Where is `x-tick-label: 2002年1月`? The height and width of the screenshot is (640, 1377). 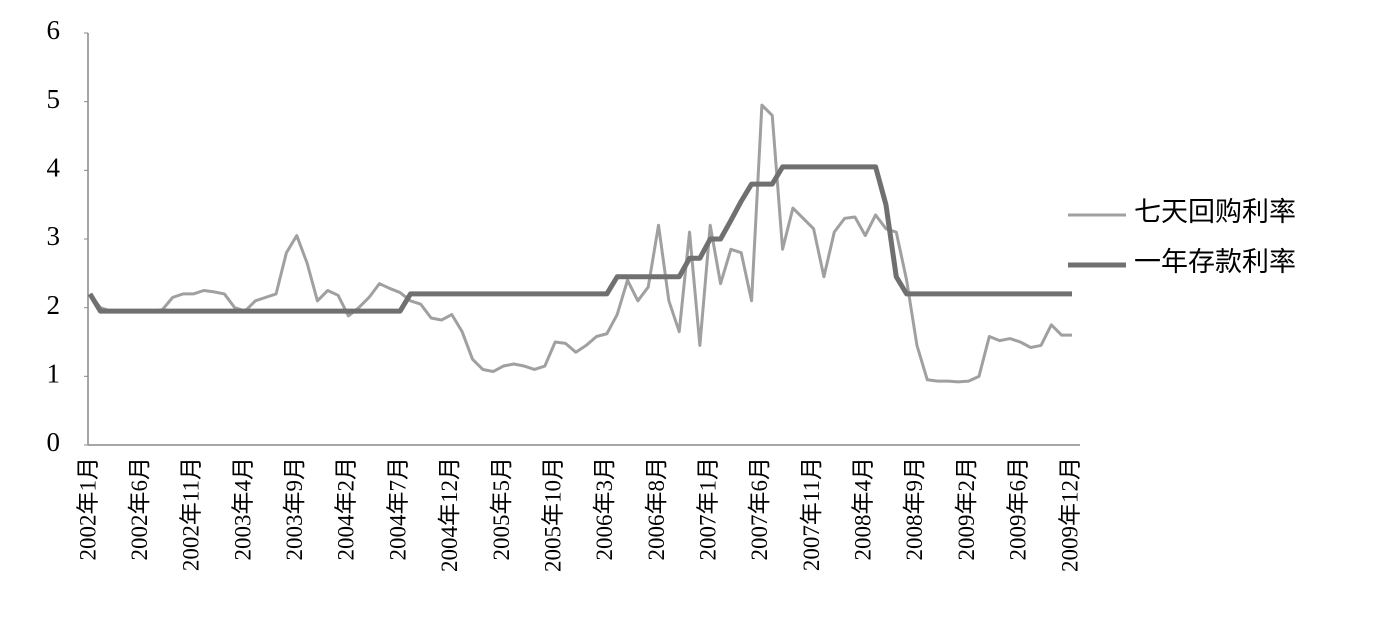 x-tick-label: 2002年1月 is located at coordinates (87, 509).